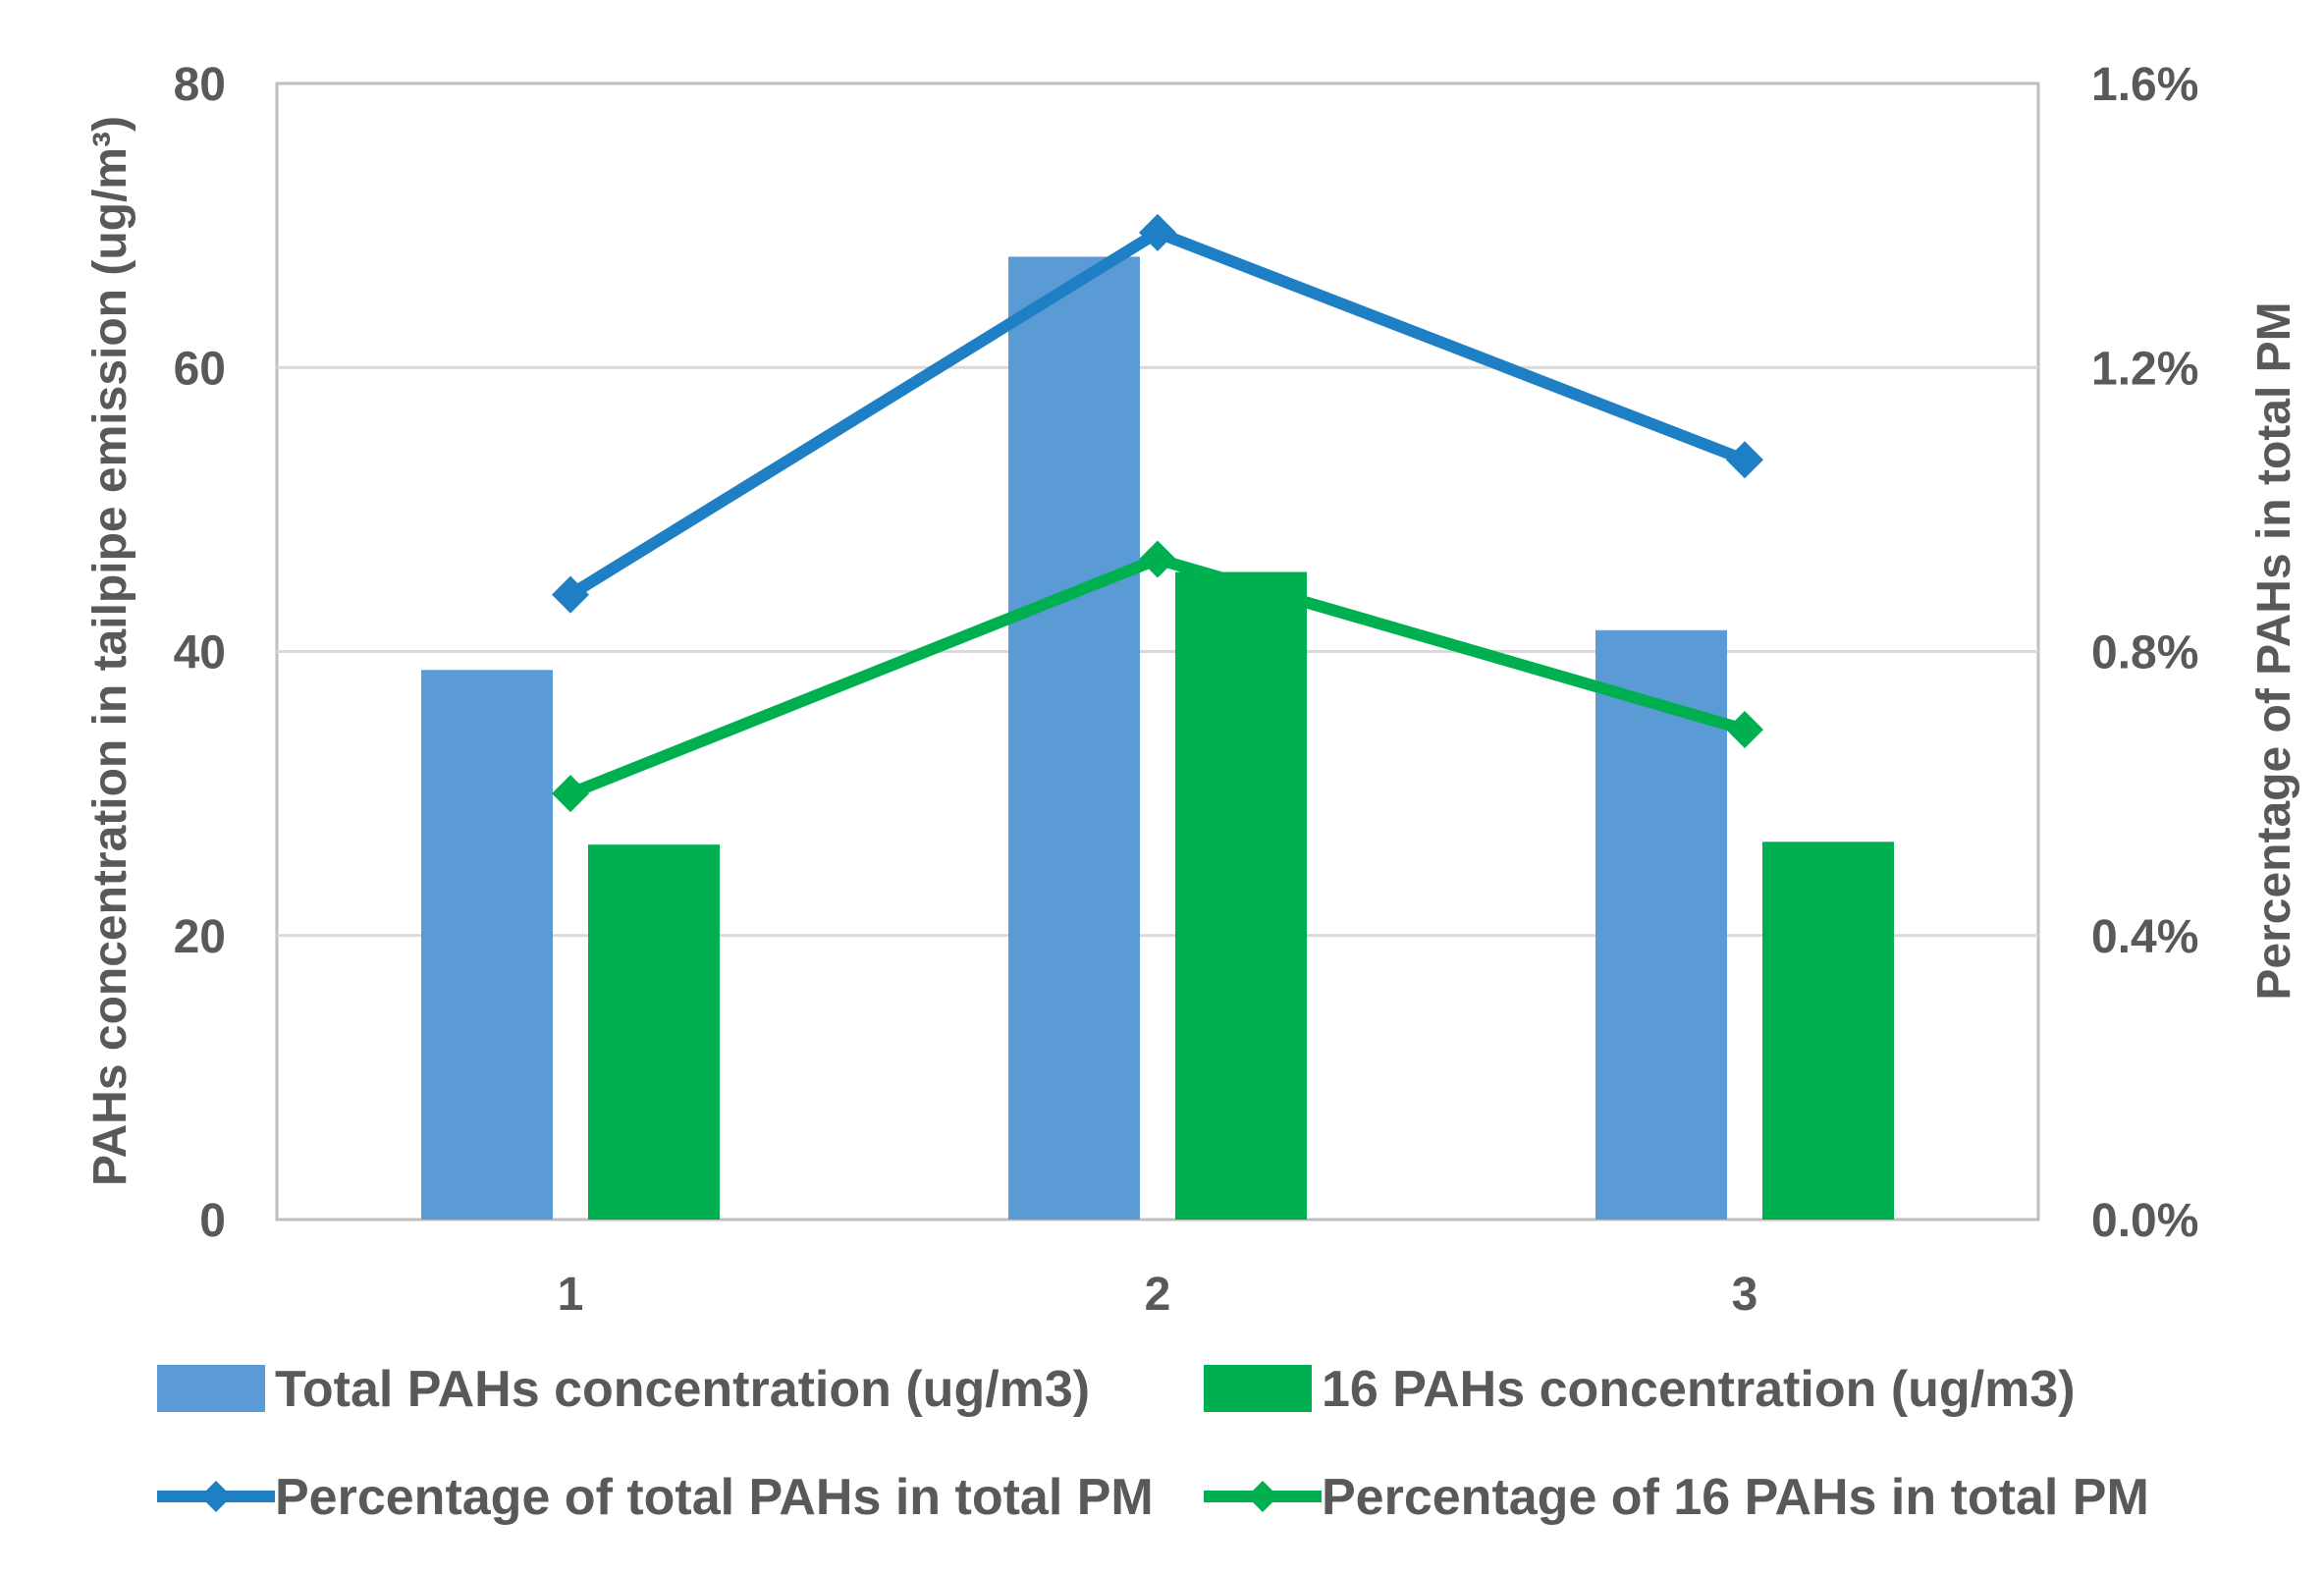  What do you see at coordinates (200, 937) in the screenshot?
I see `y-tick-label: 20` at bounding box center [200, 937].